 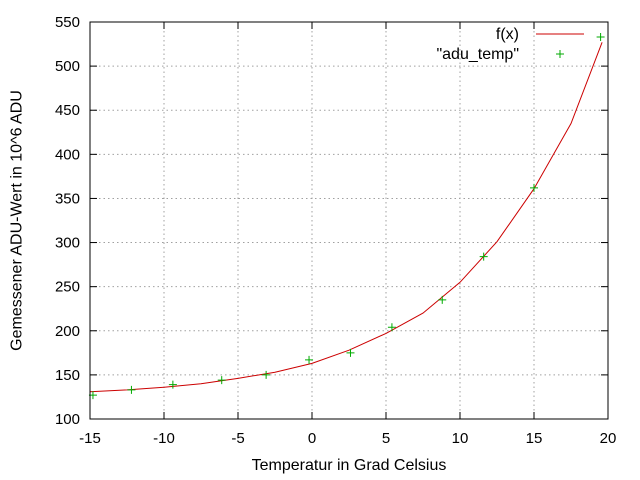 I want to click on x-tick-label: -5, so click(x=237, y=438).